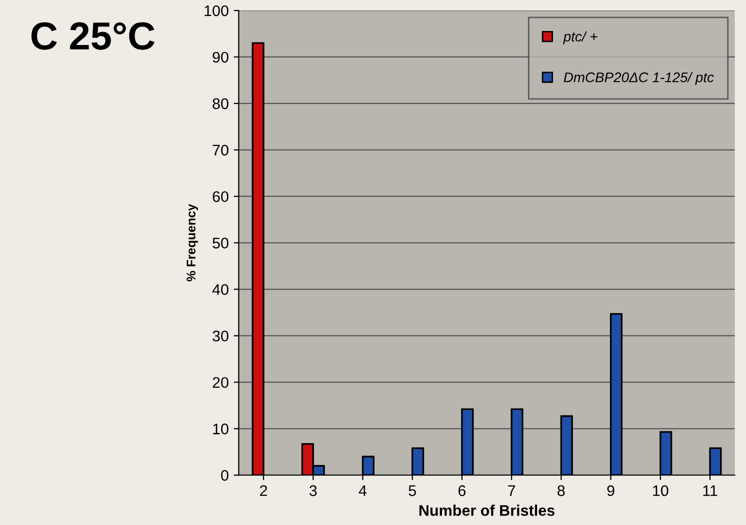 The width and height of the screenshot is (746, 525). What do you see at coordinates (93, 36) in the screenshot?
I see `chart-title: C 25°C` at bounding box center [93, 36].